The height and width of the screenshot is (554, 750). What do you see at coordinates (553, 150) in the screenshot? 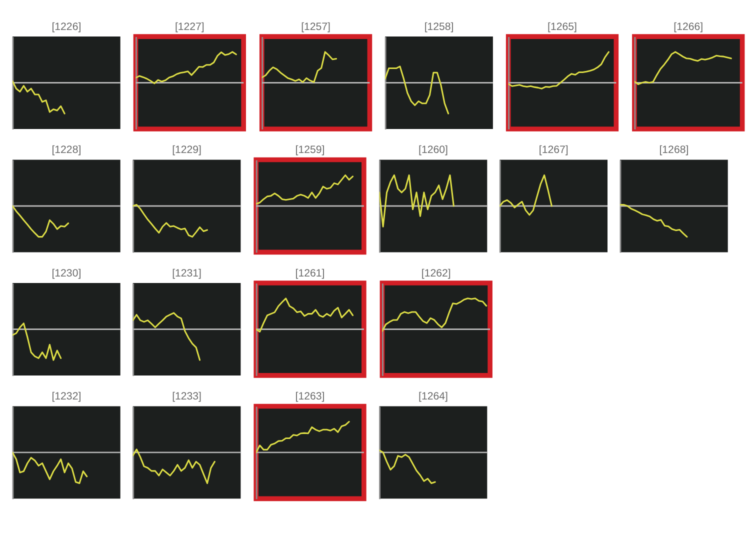
I see `chart-title: [1267]` at bounding box center [553, 150].